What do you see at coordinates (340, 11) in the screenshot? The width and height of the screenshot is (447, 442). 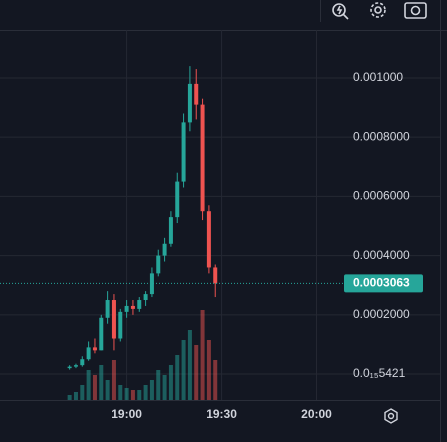 I see `search-icon` at bounding box center [340, 11].